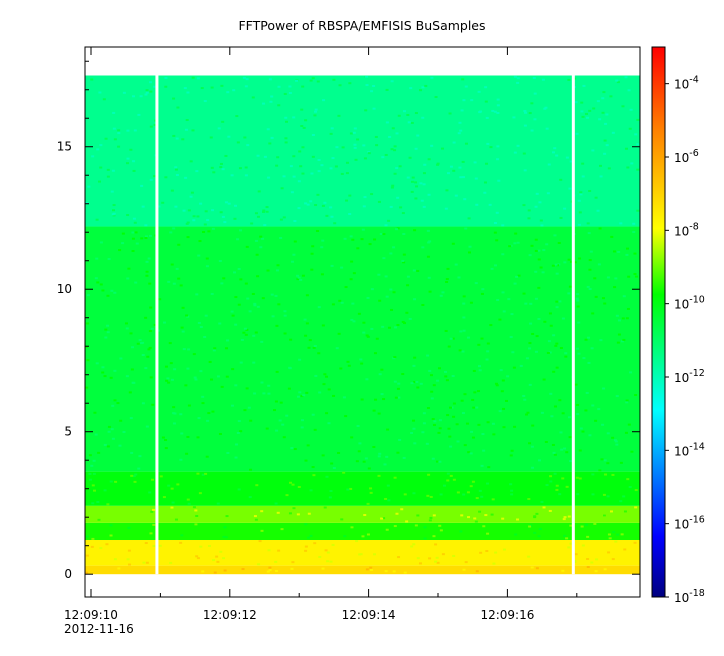 The image size is (724, 656). I want to click on colorbar, so click(658, 322).